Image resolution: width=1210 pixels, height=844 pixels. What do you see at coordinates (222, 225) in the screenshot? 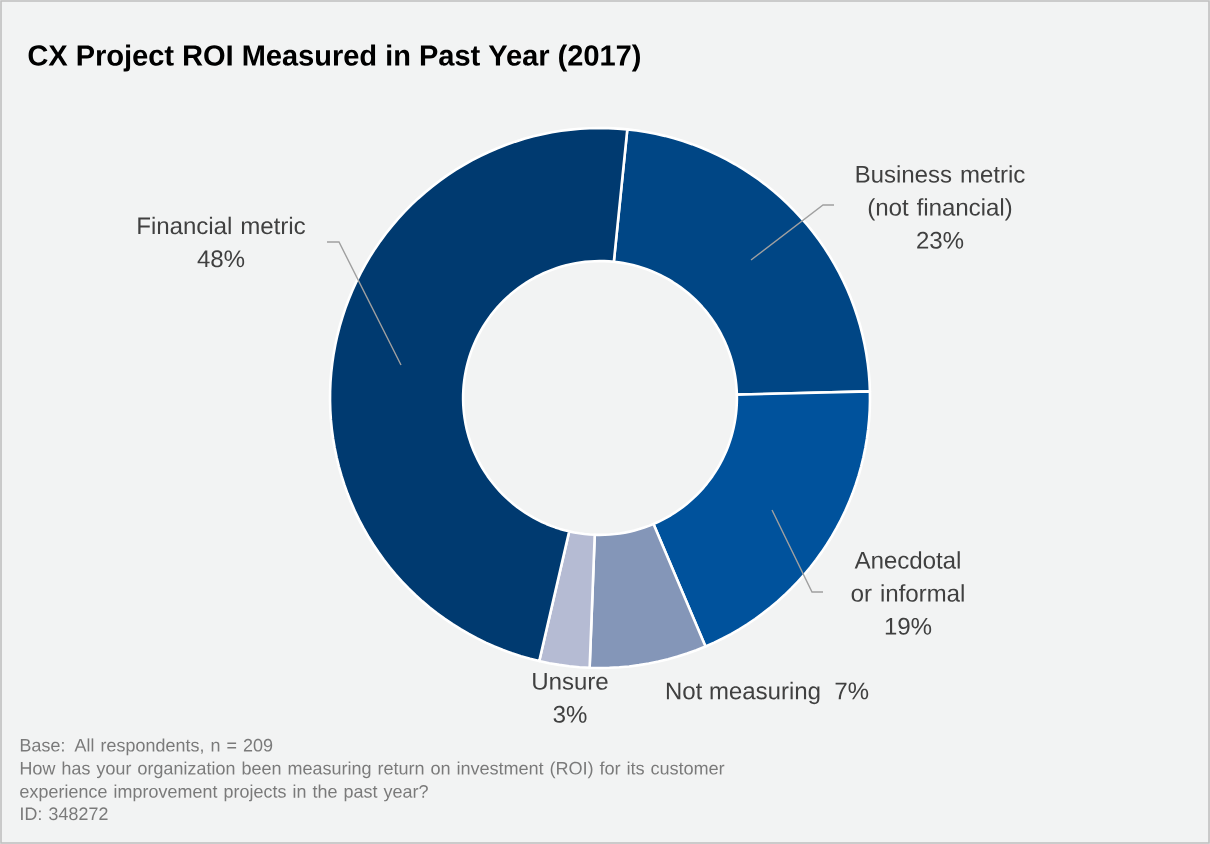
I see `slice-label: Financial metric` at bounding box center [222, 225].